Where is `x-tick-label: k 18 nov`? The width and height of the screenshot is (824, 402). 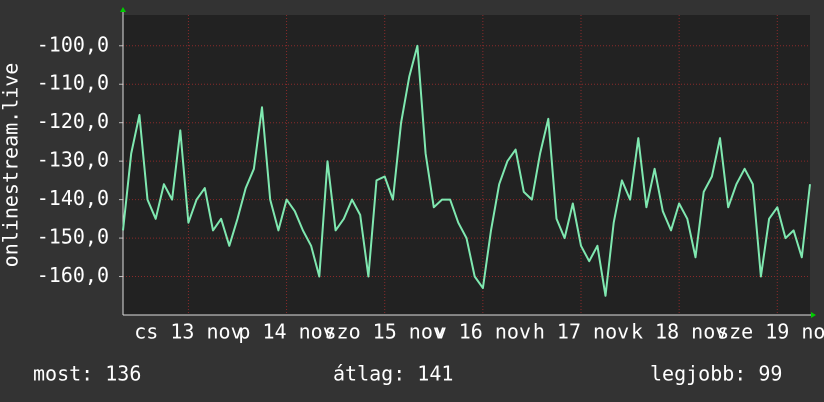 x-tick-label: k 18 nov is located at coordinates (679, 332).